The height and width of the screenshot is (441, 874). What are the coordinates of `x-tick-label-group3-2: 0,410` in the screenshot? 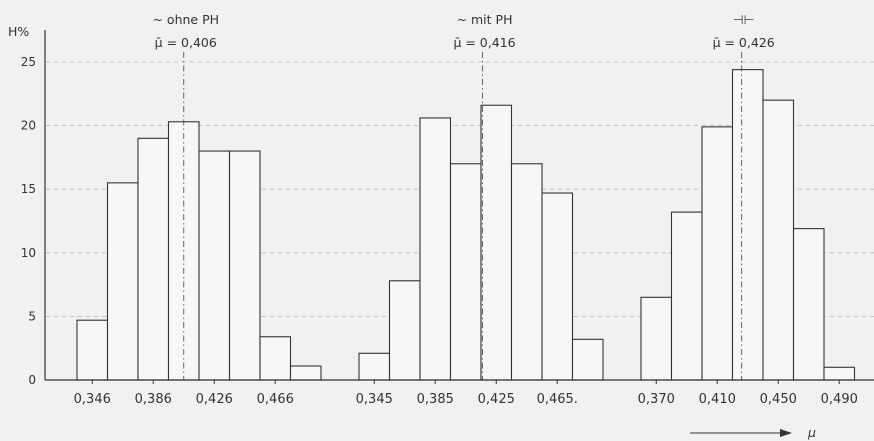 It's located at (717, 399).